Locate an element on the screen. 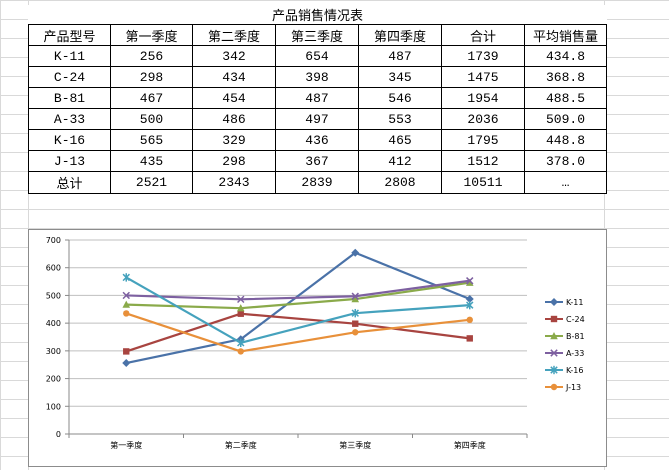 This screenshot has width=669, height=470. header-cell: 平均销售量 is located at coordinates (565, 35).